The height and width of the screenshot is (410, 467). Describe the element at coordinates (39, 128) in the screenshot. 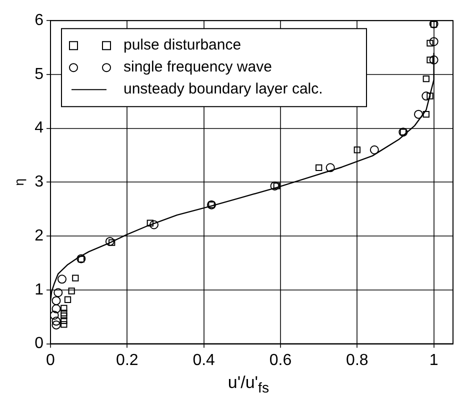

I see `y-tick-label: 4` at that location.